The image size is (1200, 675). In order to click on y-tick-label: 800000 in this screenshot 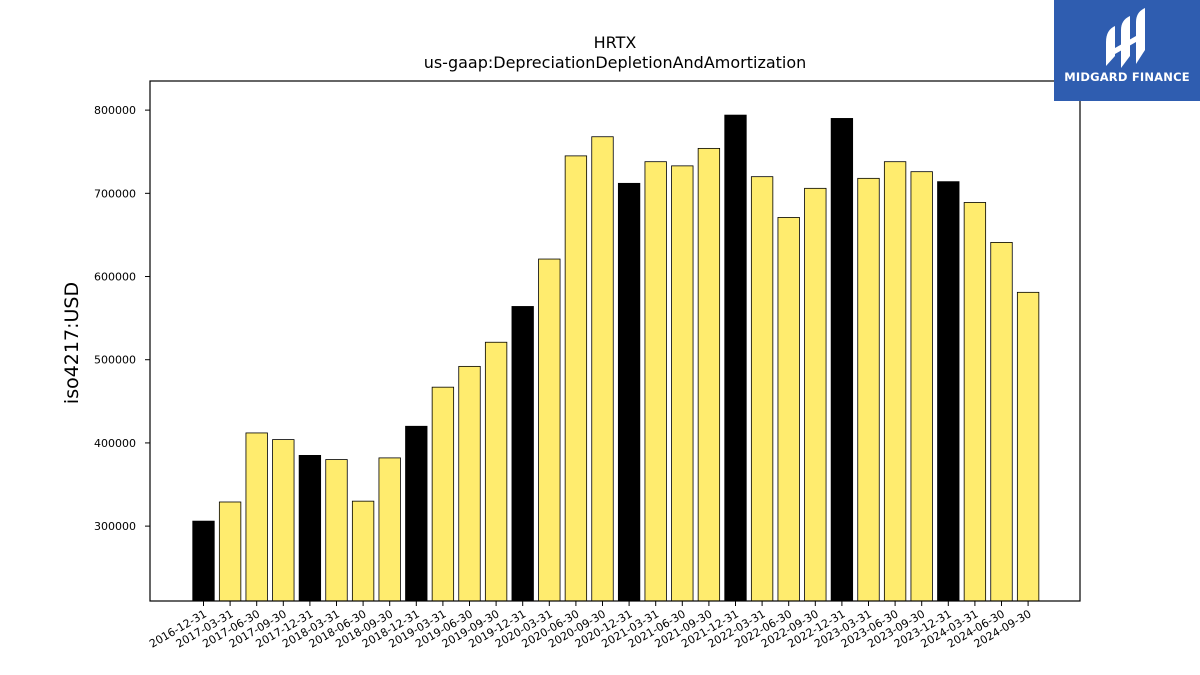, I will do `click(115, 110)`.